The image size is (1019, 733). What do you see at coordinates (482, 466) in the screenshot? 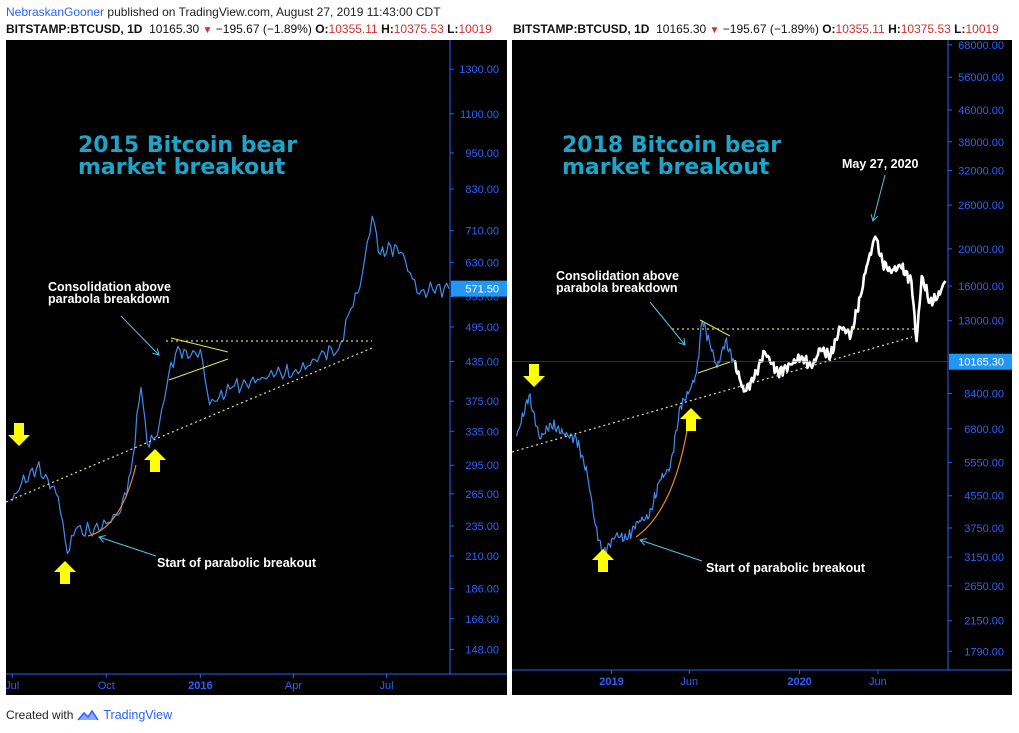
I see `y-tick-label: 295.00` at bounding box center [482, 466].